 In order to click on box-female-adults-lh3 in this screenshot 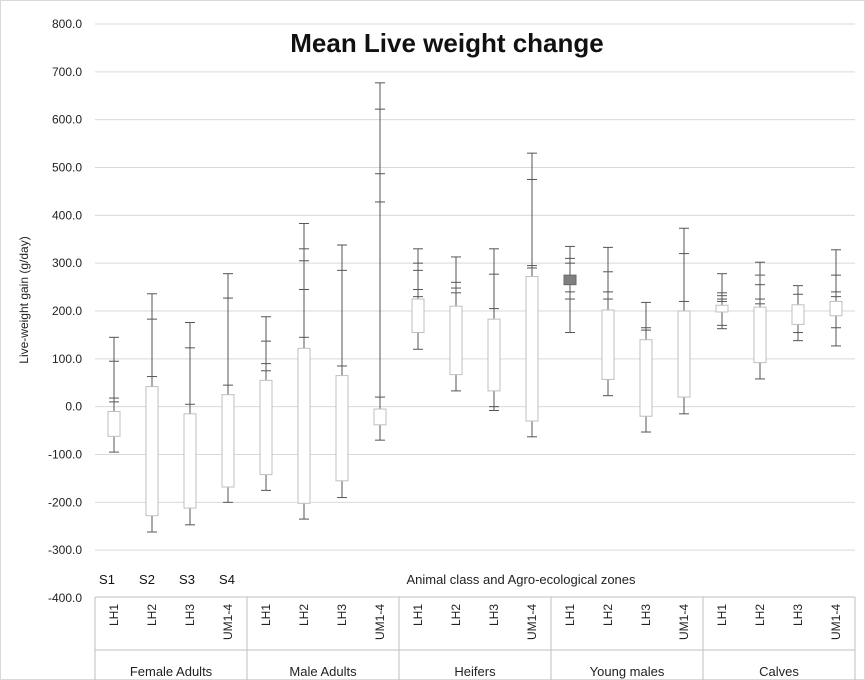, I will do `click(190, 423)`.